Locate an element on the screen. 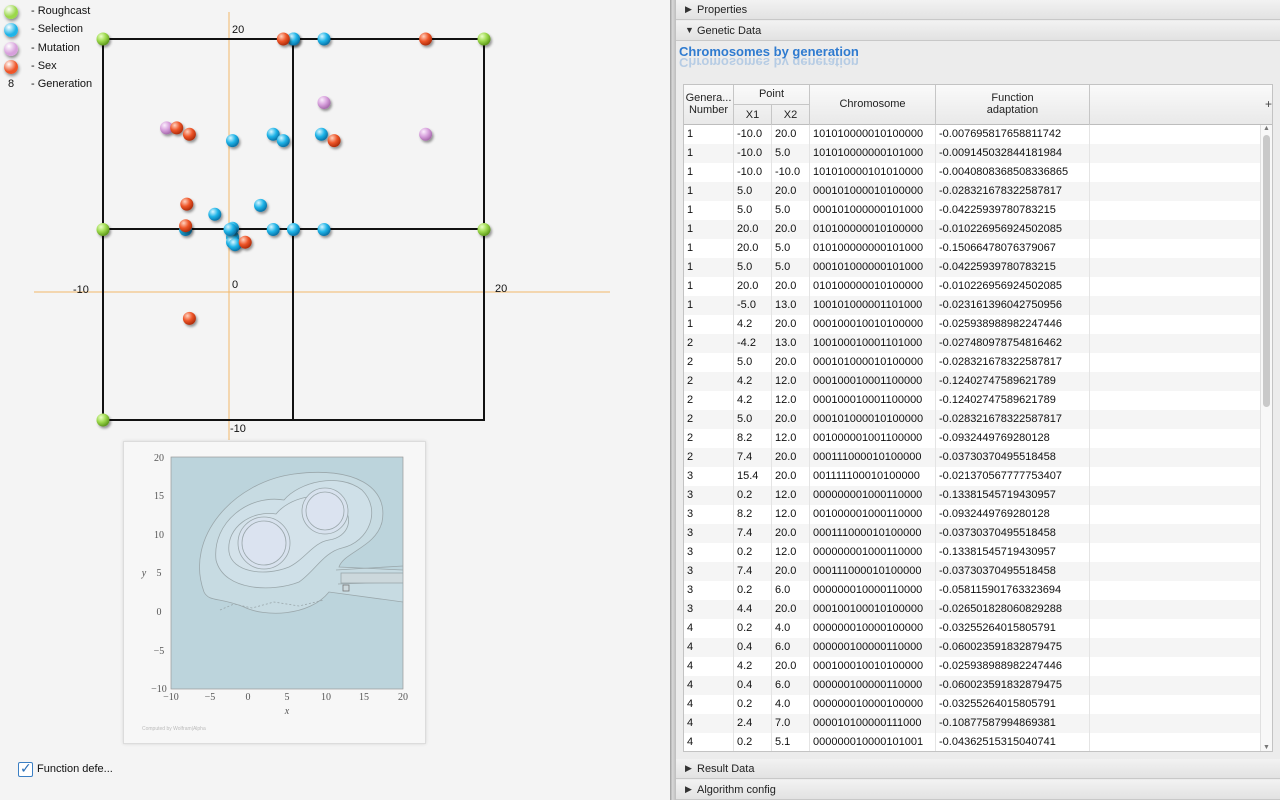  cell-function: -0.025938988982247446 is located at coordinates (1013, 324).